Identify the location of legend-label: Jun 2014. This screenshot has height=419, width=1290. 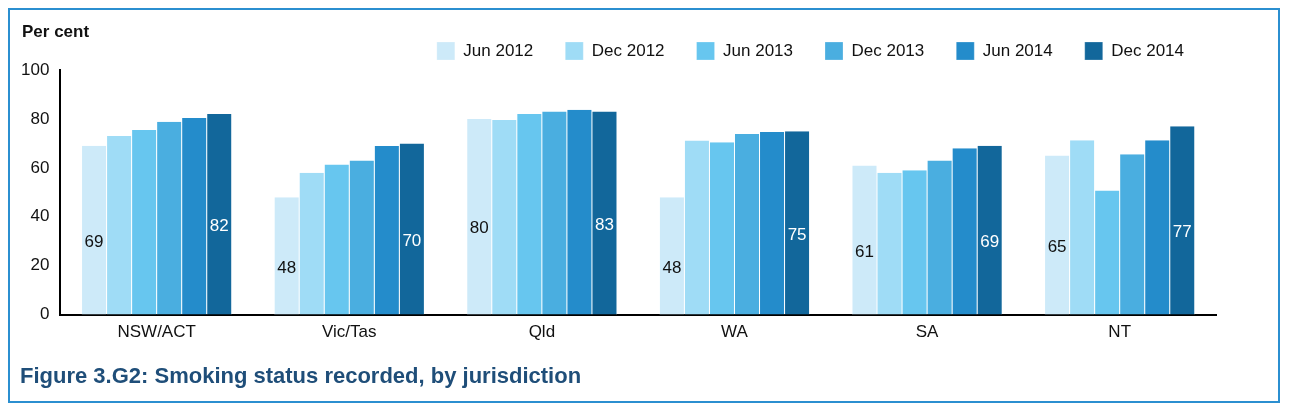
(1017, 50).